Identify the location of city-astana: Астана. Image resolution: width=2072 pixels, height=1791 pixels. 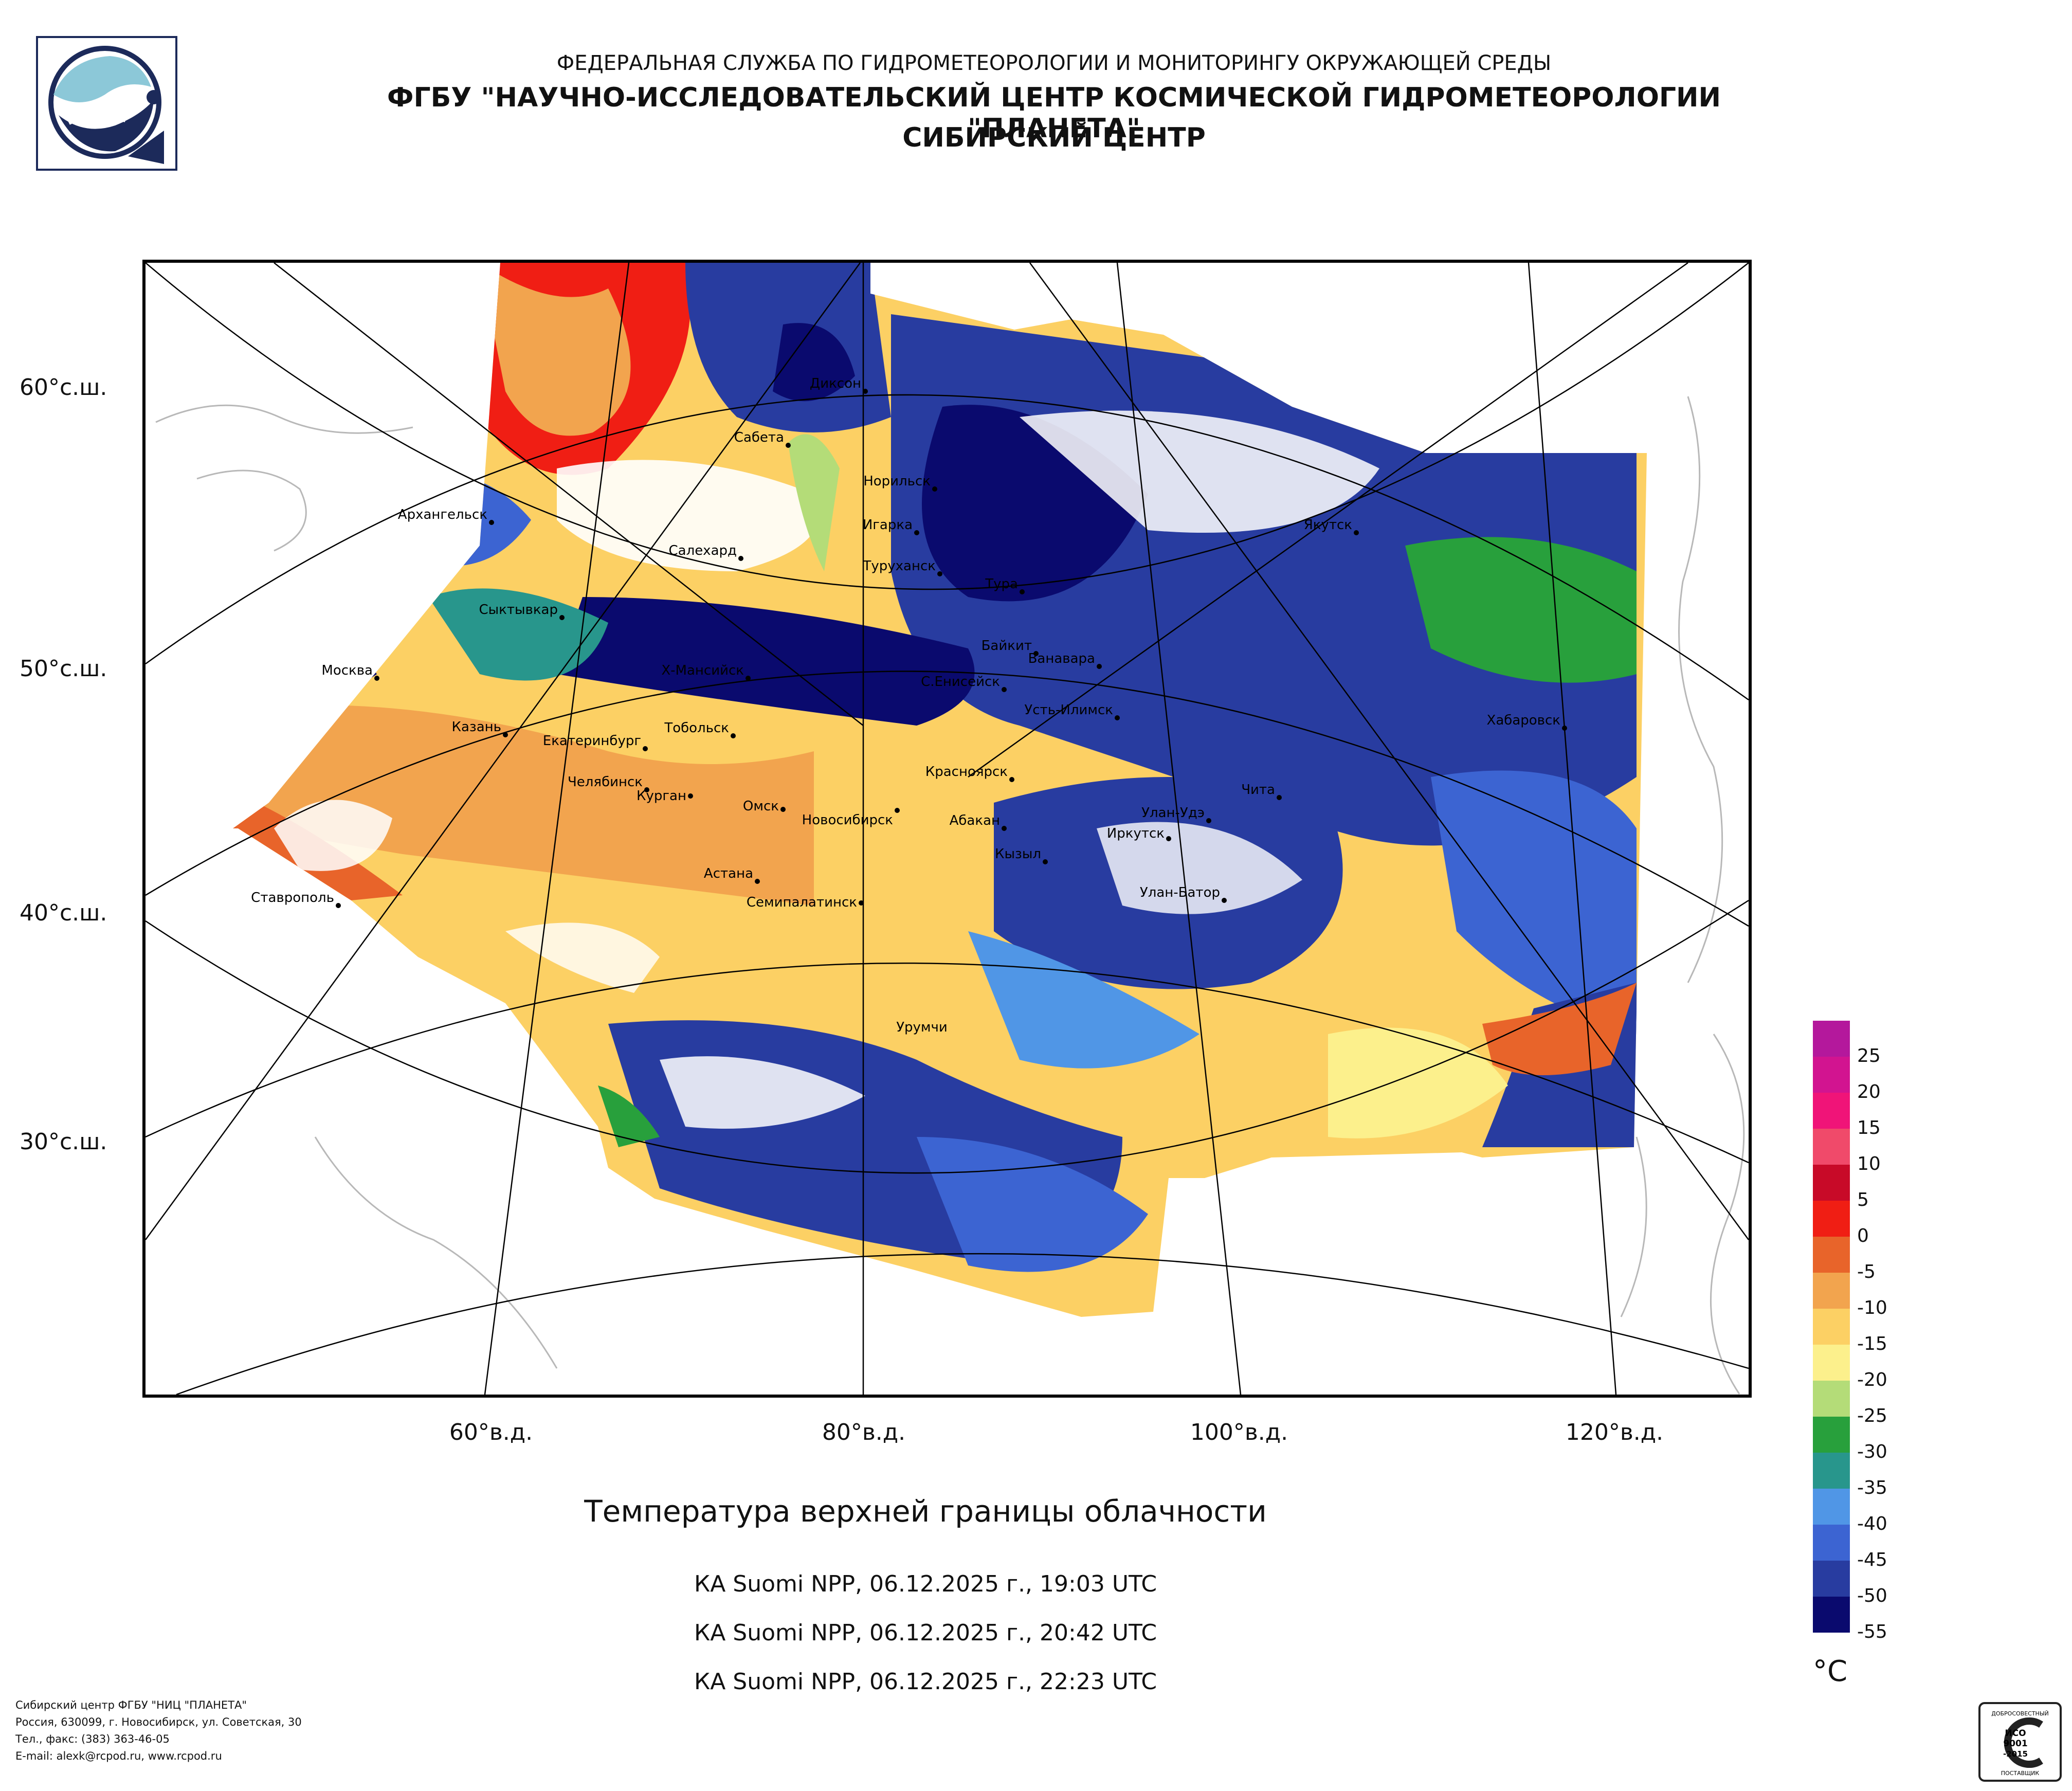
(732, 875).